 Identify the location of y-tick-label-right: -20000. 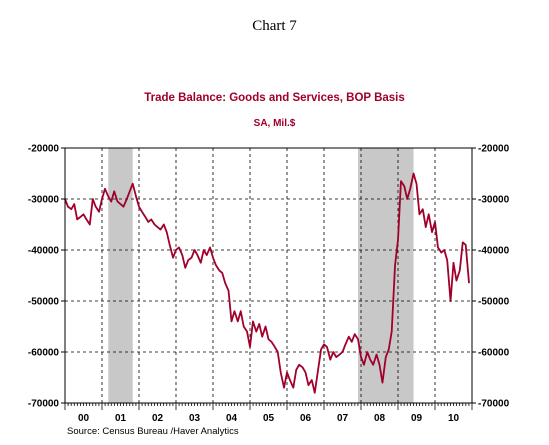
(494, 149).